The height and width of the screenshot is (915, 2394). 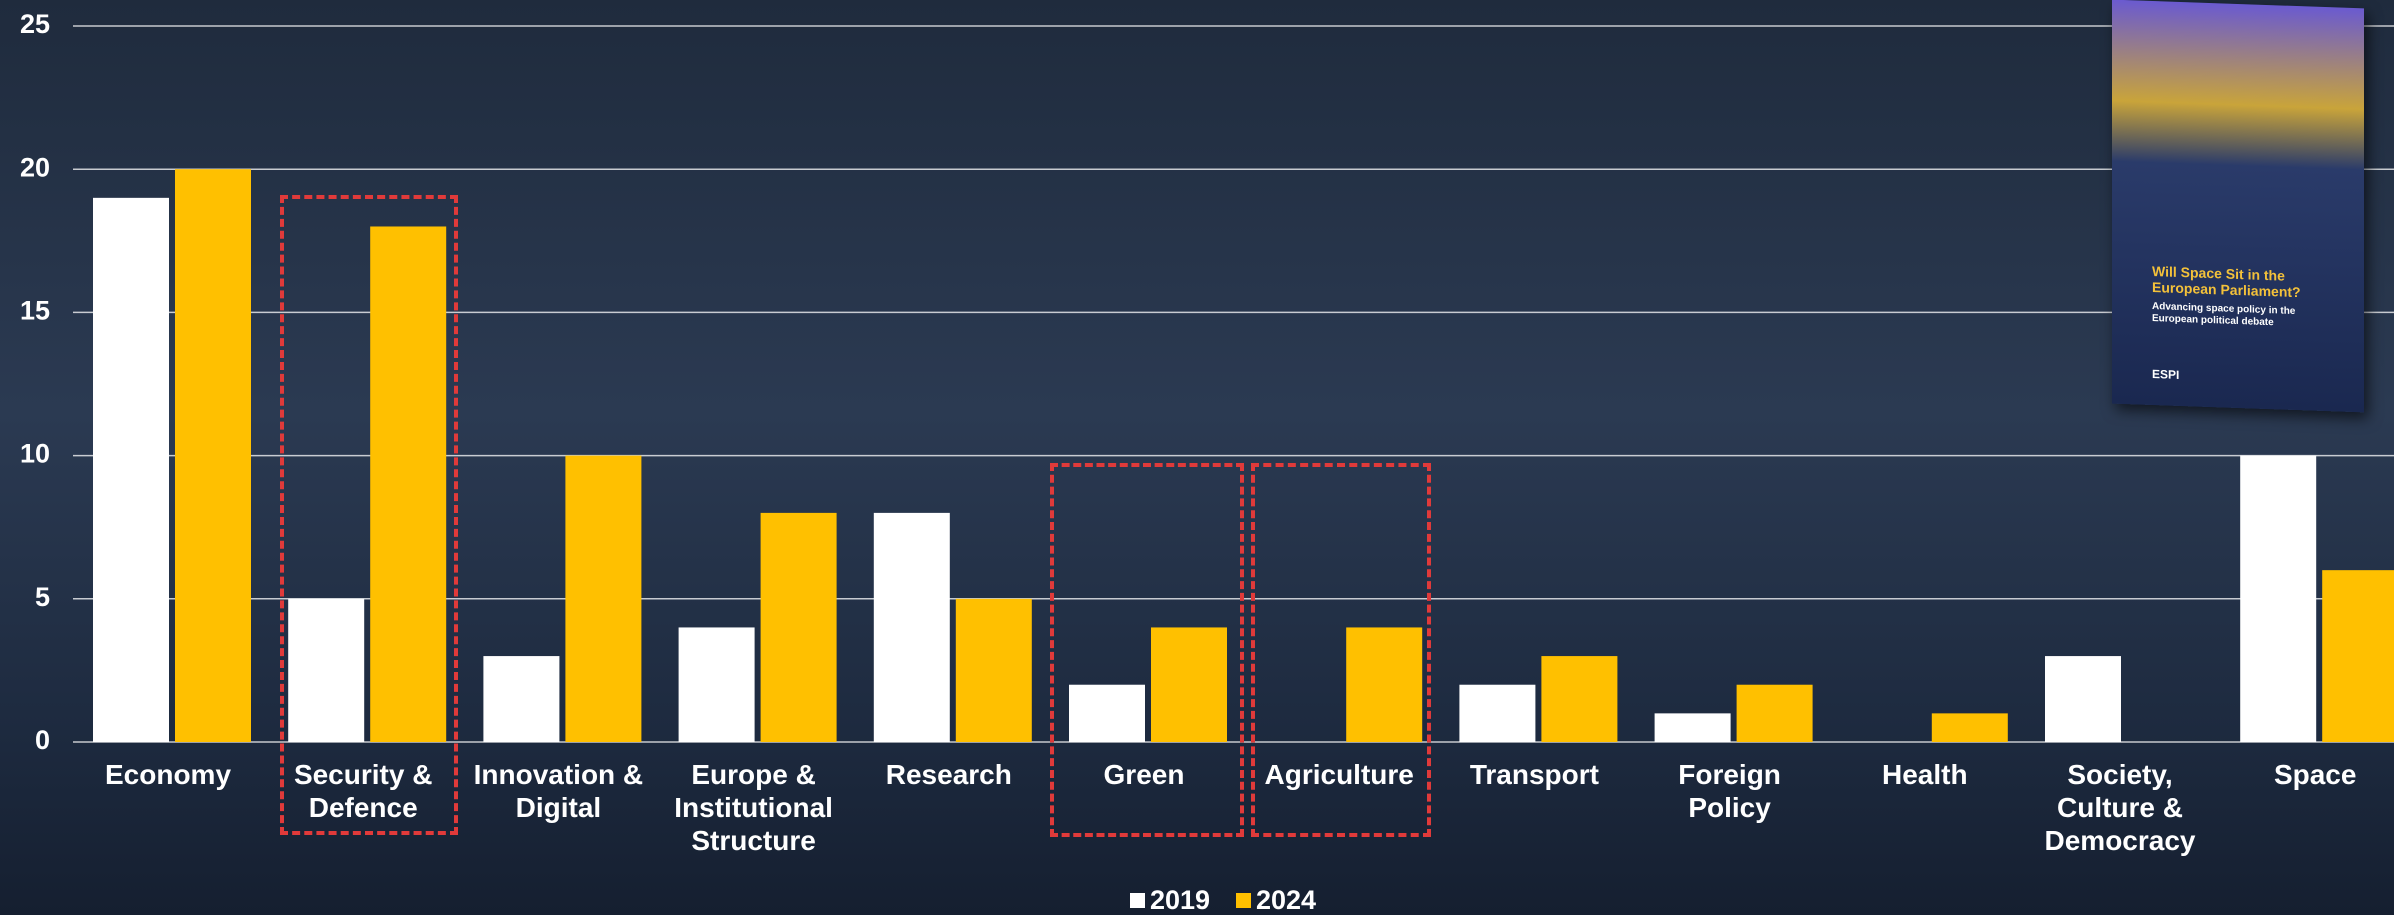 I want to click on cover-publisher: ESPI, so click(x=2166, y=374).